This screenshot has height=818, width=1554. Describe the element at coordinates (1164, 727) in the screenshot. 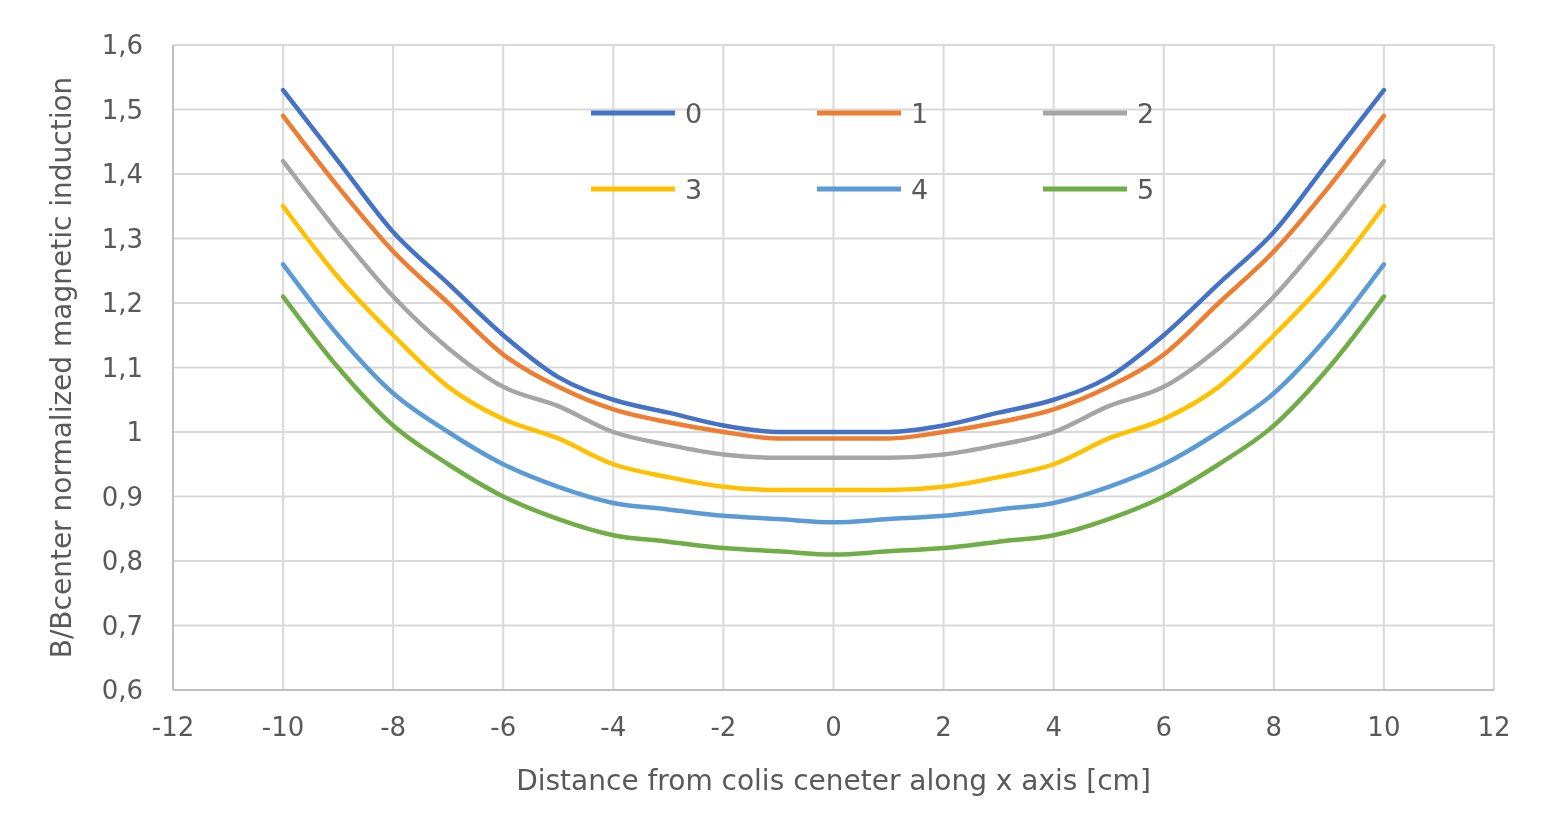

I see `x-tick-label: 6` at that location.